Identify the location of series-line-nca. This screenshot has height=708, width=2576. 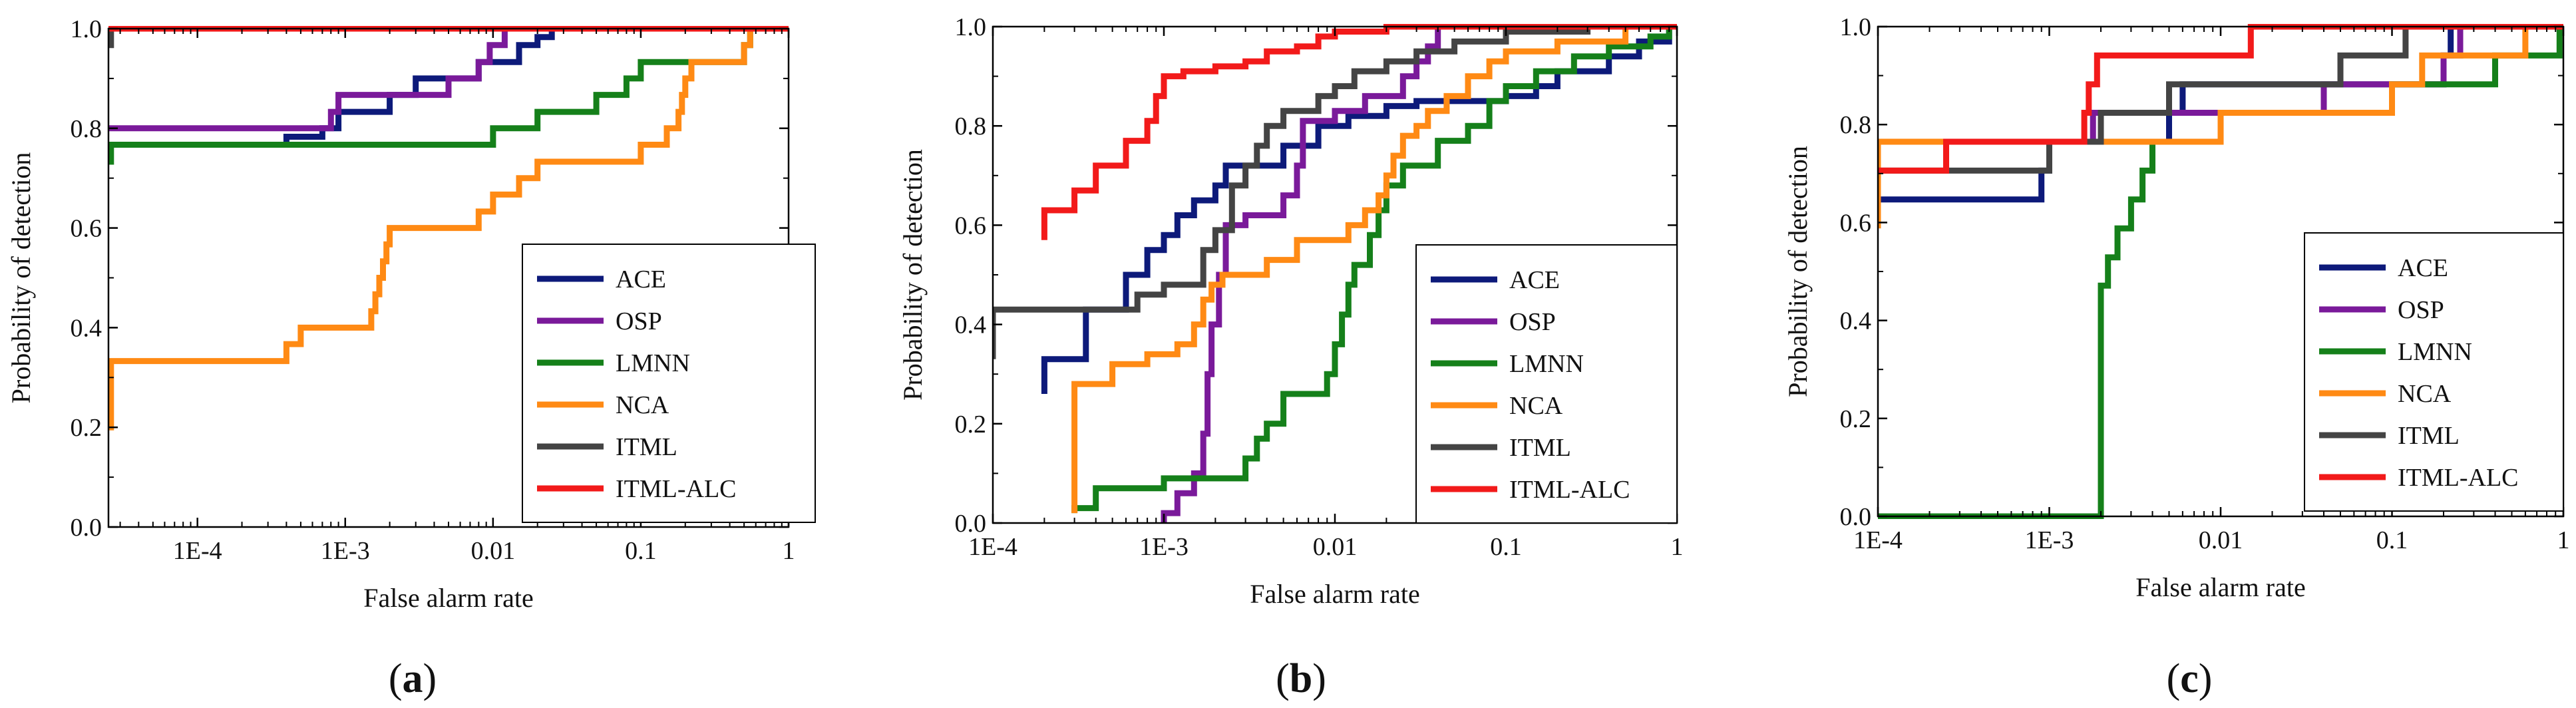
(2220, 126).